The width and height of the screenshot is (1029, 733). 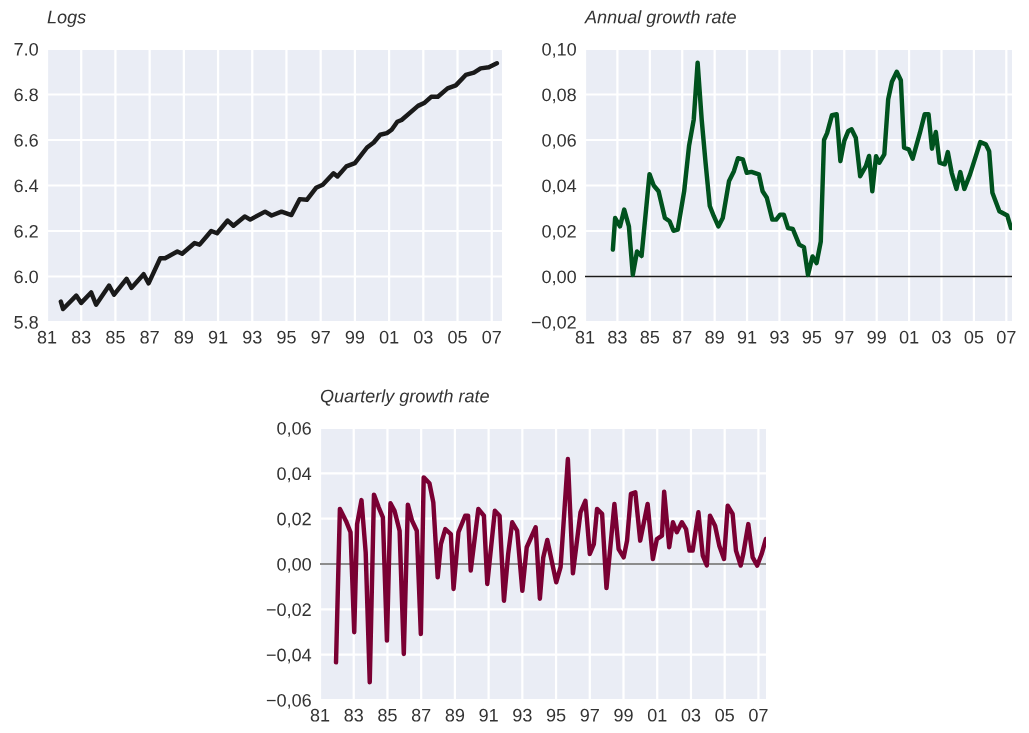 I want to click on y-tick-label: 6.4, so click(x=26, y=186).